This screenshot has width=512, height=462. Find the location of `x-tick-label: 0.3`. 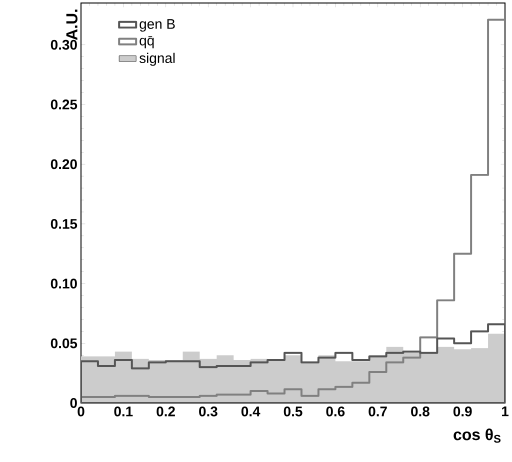

x-tick-label: 0.3 is located at coordinates (208, 411).